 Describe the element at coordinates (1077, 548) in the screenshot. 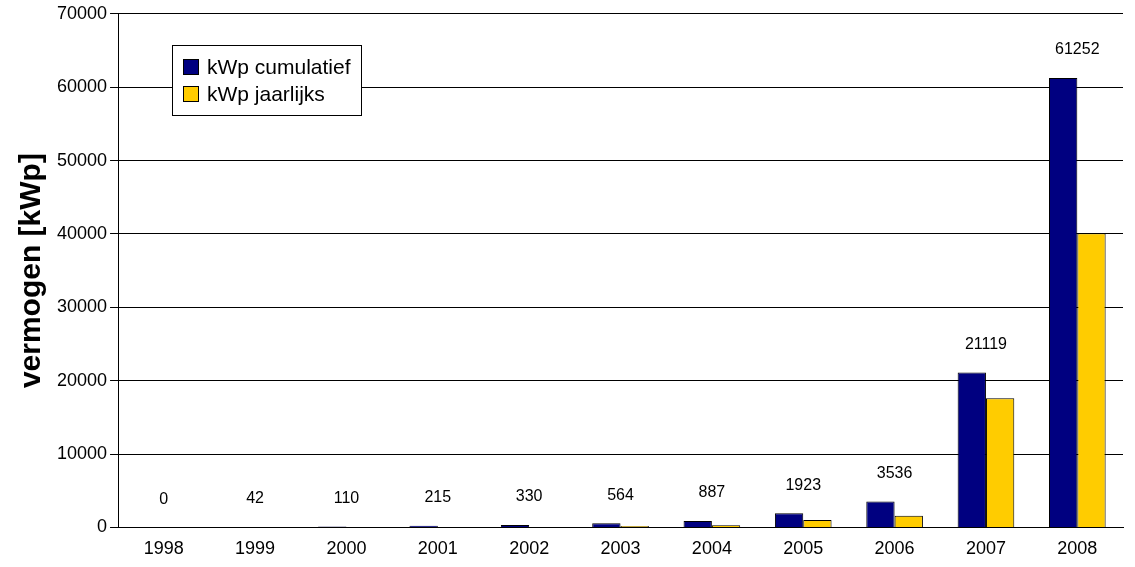

I see `x-tick-label: 2008` at that location.